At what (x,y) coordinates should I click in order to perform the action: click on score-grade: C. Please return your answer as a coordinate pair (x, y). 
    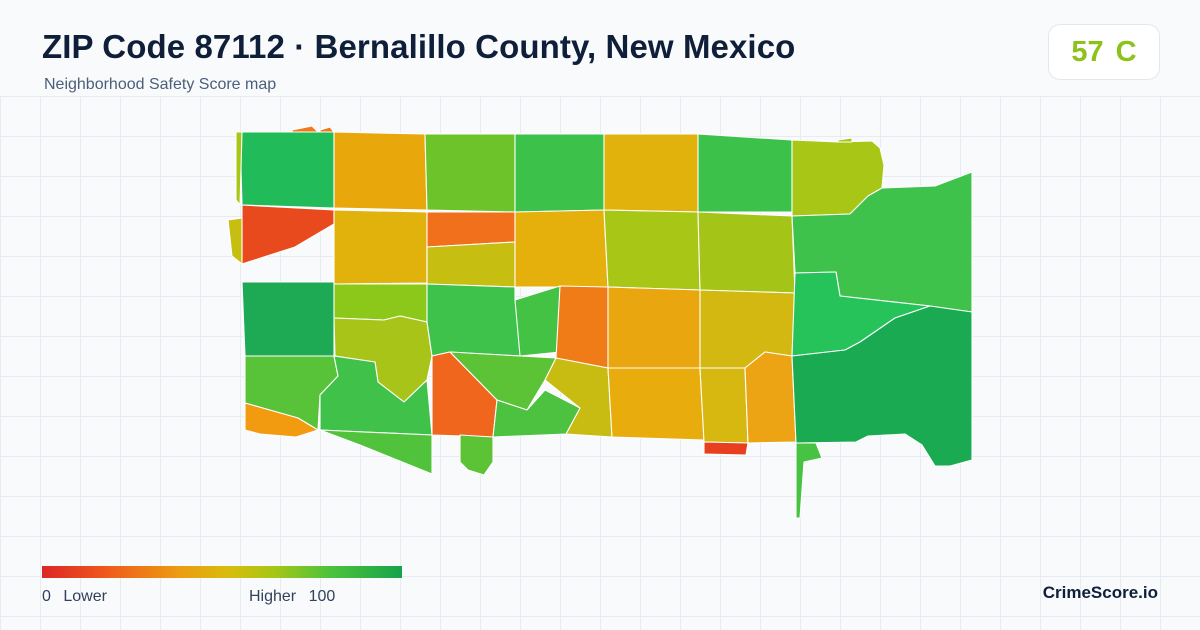
    Looking at the image, I should click on (1126, 51).